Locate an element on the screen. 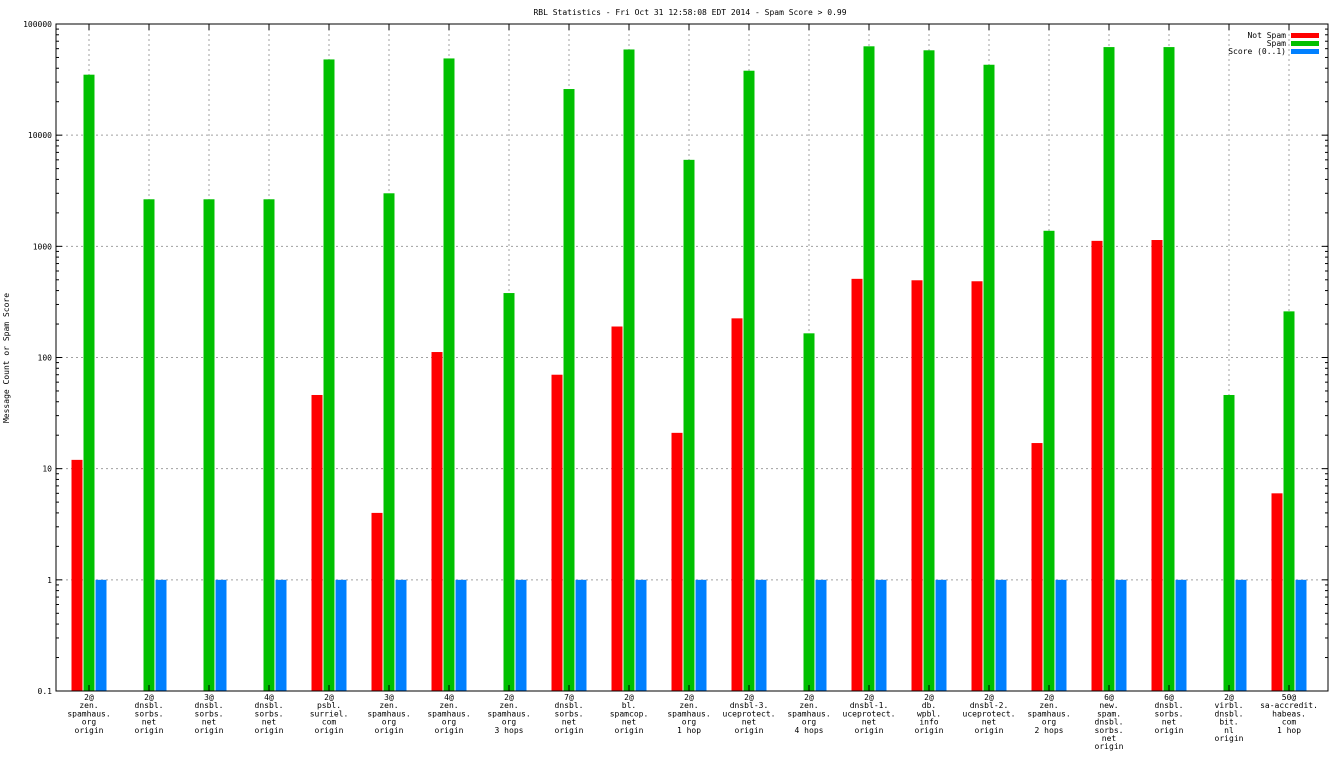 The width and height of the screenshot is (1344, 761). y-tick-label: 10000 is located at coordinates (40, 135).